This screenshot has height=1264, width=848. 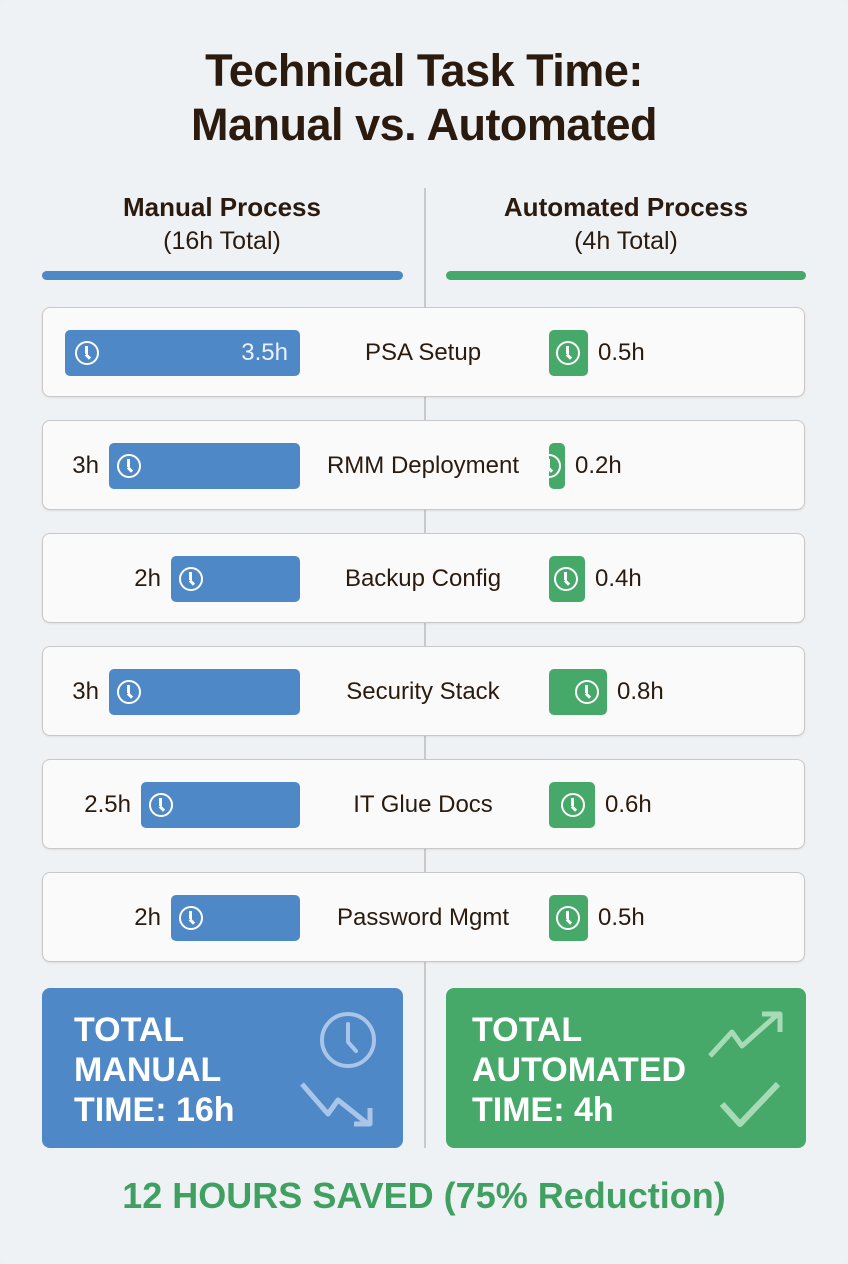 I want to click on task-label: PSA Setup, so click(x=423, y=352).